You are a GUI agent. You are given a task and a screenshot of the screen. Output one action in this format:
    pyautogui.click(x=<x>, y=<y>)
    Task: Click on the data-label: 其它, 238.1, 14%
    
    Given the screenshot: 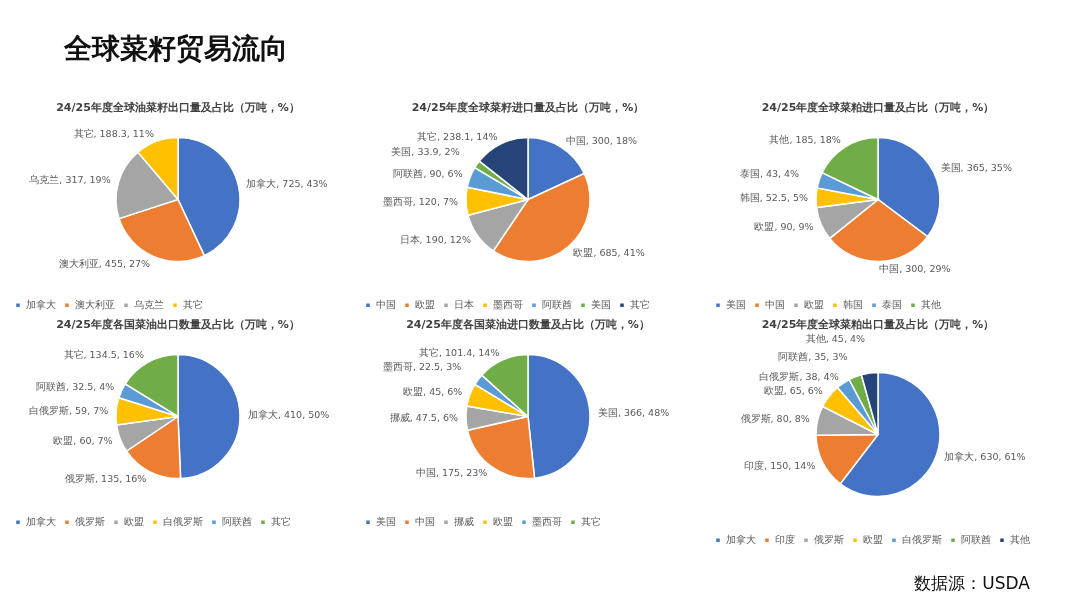 What is the action you would take?
    pyautogui.click(x=457, y=136)
    